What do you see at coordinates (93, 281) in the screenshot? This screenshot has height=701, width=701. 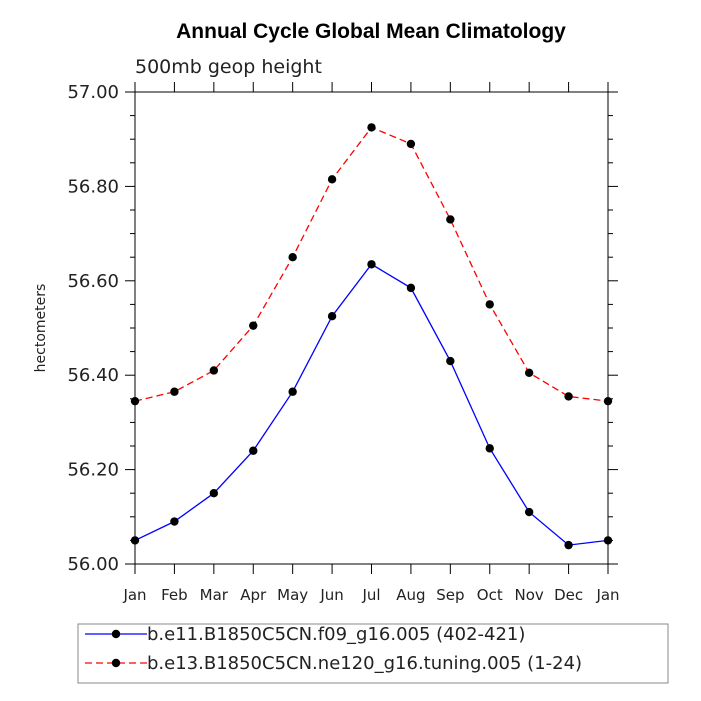 I see `y-tick-label: 56.60` at bounding box center [93, 281].